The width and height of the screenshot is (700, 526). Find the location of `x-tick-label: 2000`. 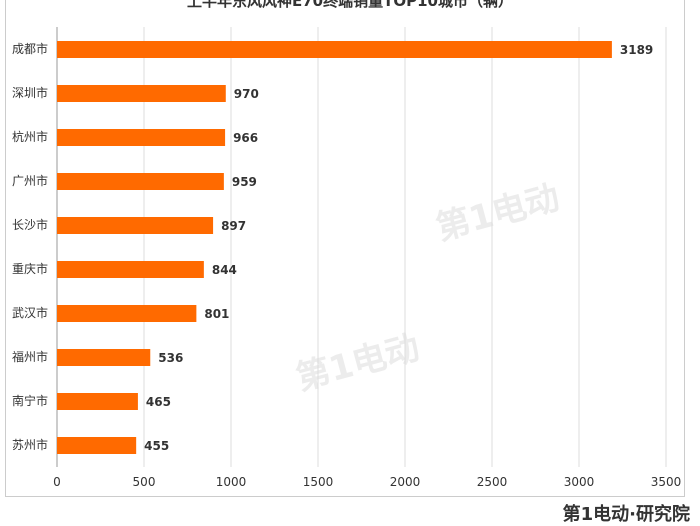

x-tick-label: 2000 is located at coordinates (405, 482).